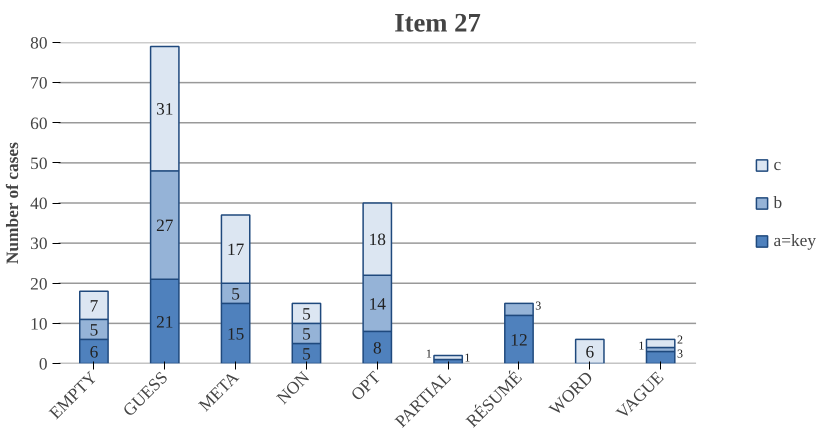 Image resolution: width=828 pixels, height=442 pixels. I want to click on y-tick-label: 10, so click(39, 324).